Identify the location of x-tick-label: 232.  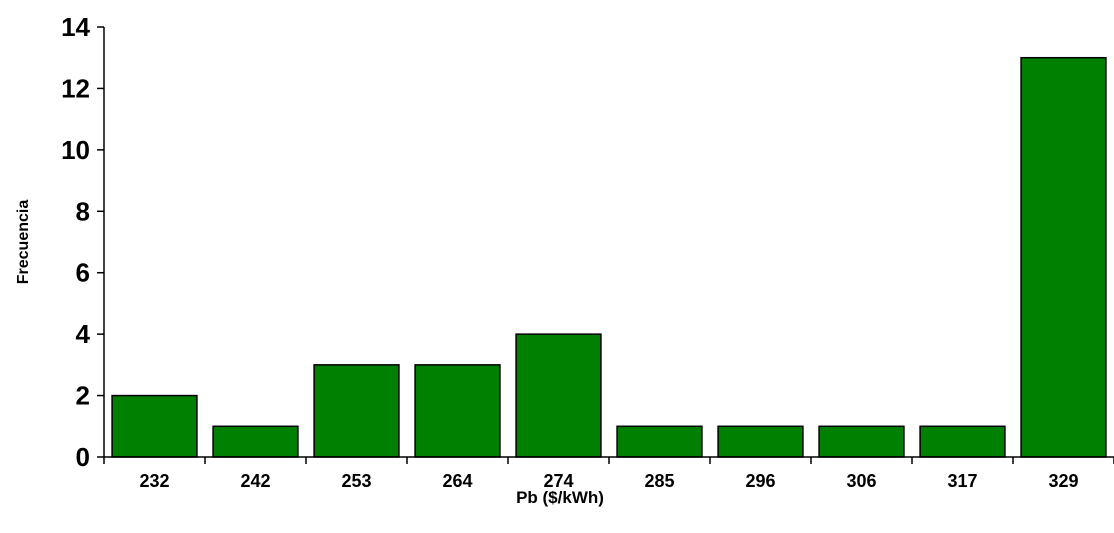
(154, 481).